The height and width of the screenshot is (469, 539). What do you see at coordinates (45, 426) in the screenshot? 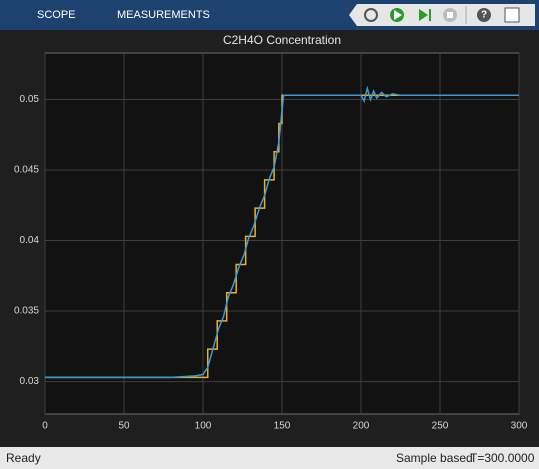
I see `x-tick-label: 0` at bounding box center [45, 426].